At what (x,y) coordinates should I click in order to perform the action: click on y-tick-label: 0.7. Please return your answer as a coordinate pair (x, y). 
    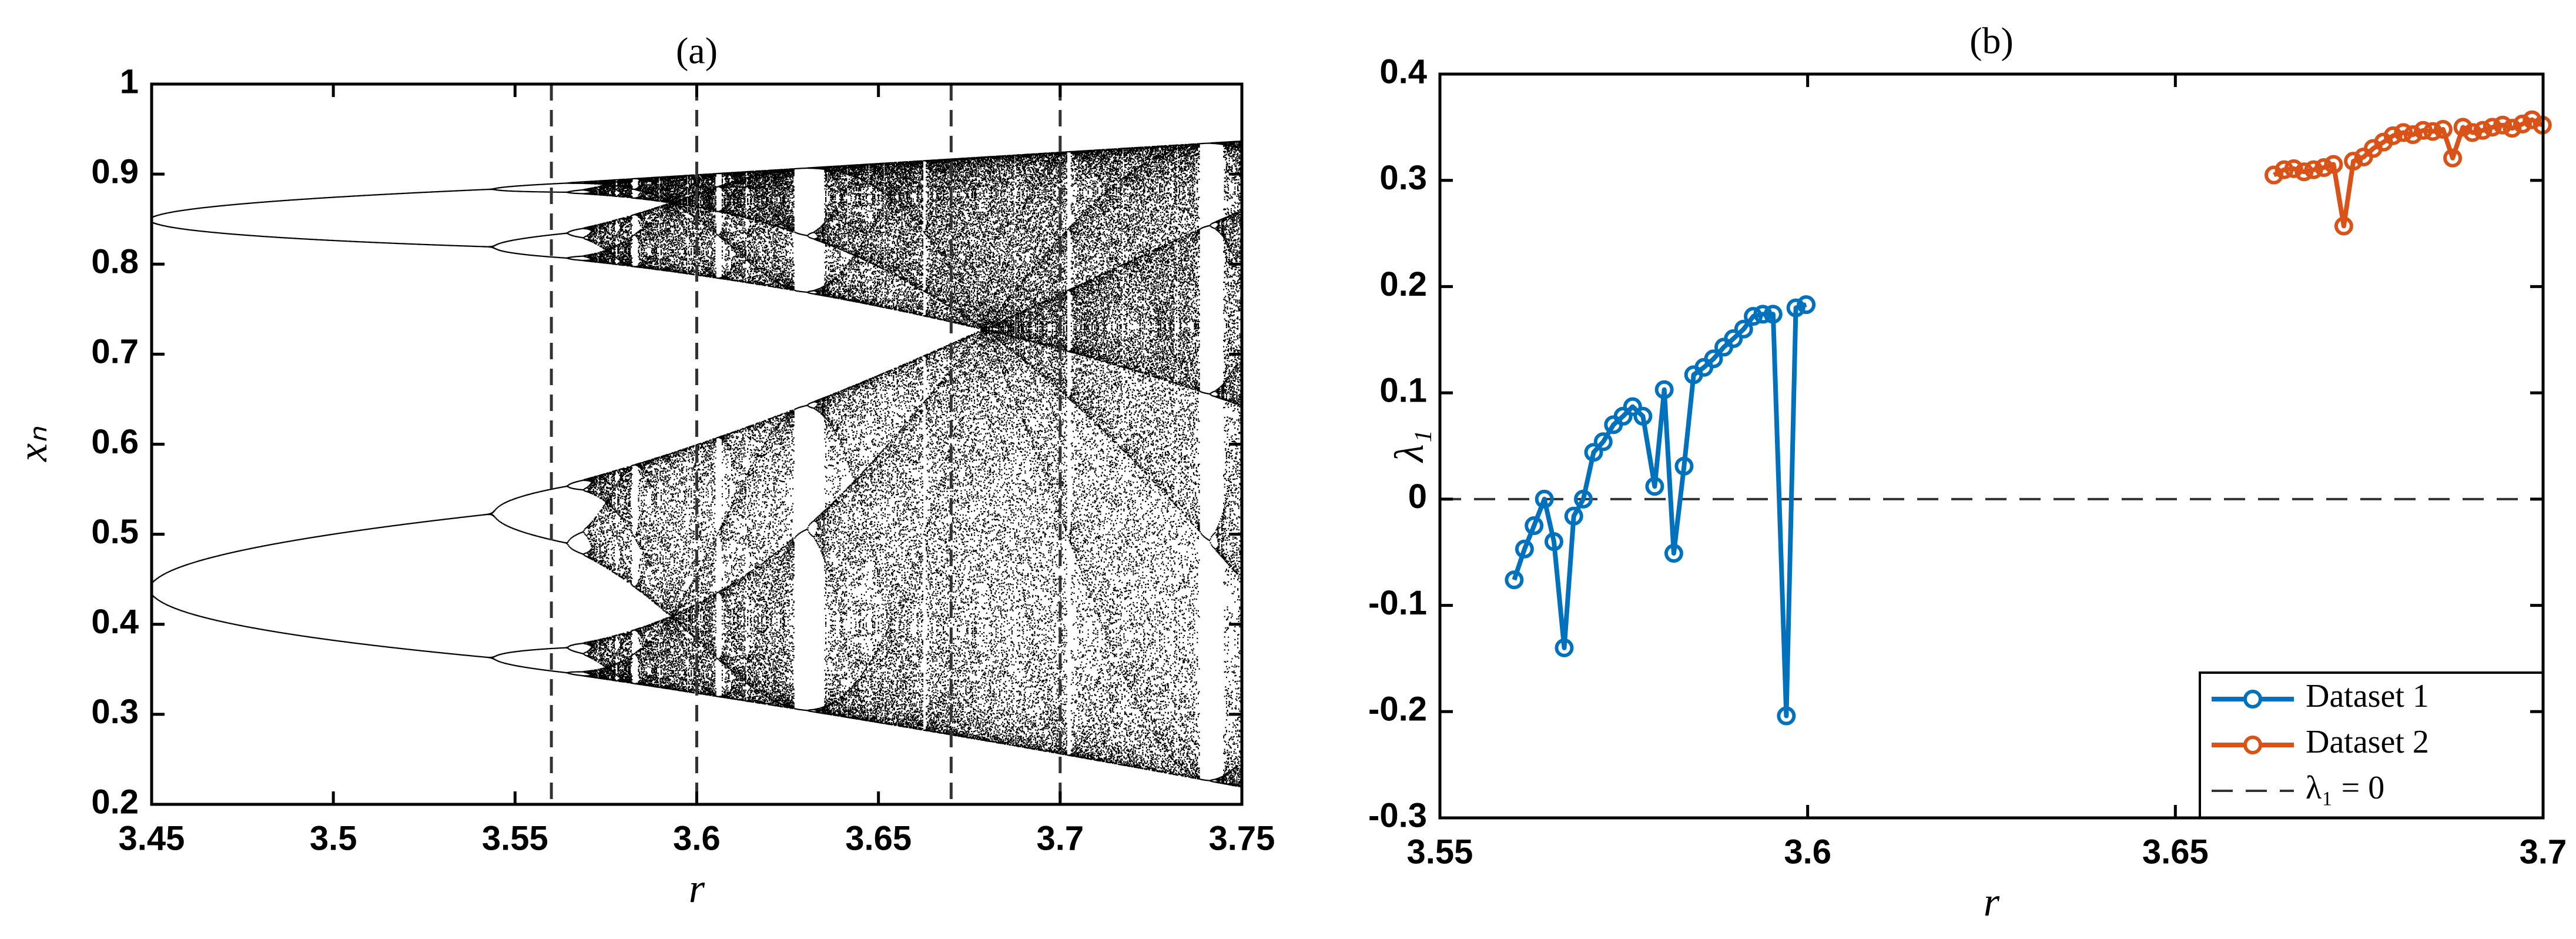
    Looking at the image, I should click on (115, 352).